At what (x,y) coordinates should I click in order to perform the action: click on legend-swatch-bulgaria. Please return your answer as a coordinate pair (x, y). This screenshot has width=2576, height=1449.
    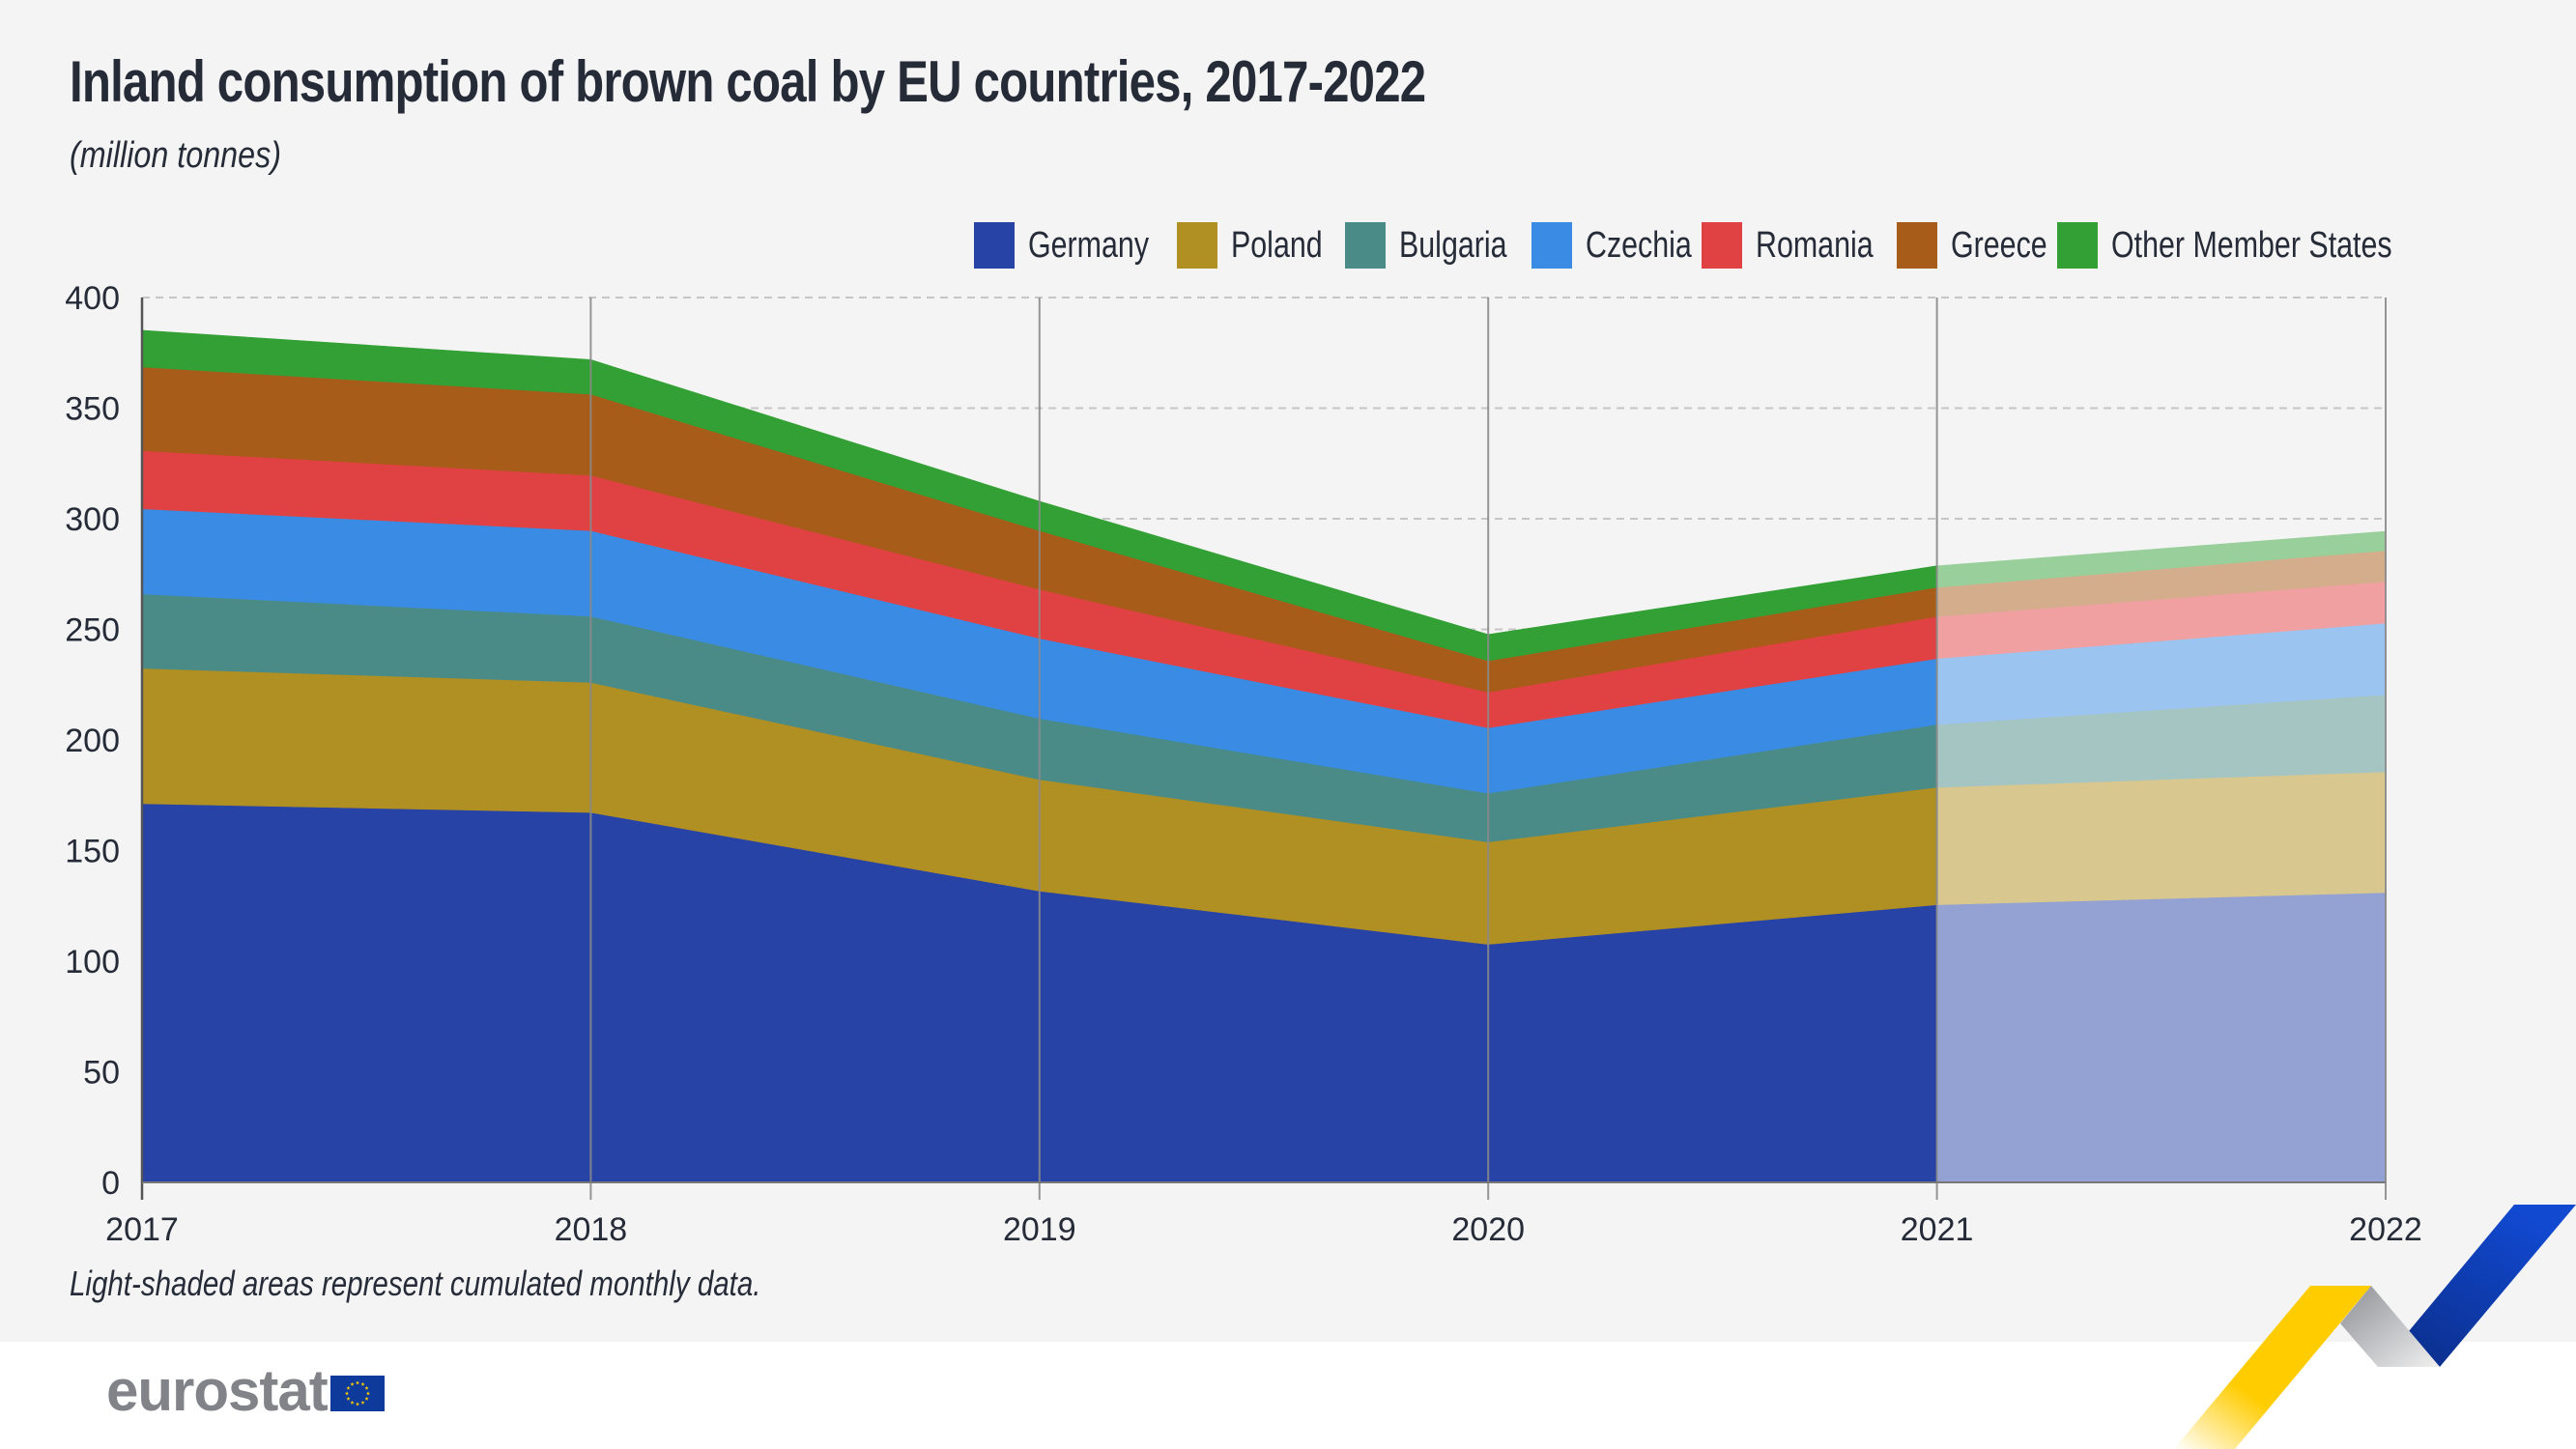
    Looking at the image, I should click on (1366, 245).